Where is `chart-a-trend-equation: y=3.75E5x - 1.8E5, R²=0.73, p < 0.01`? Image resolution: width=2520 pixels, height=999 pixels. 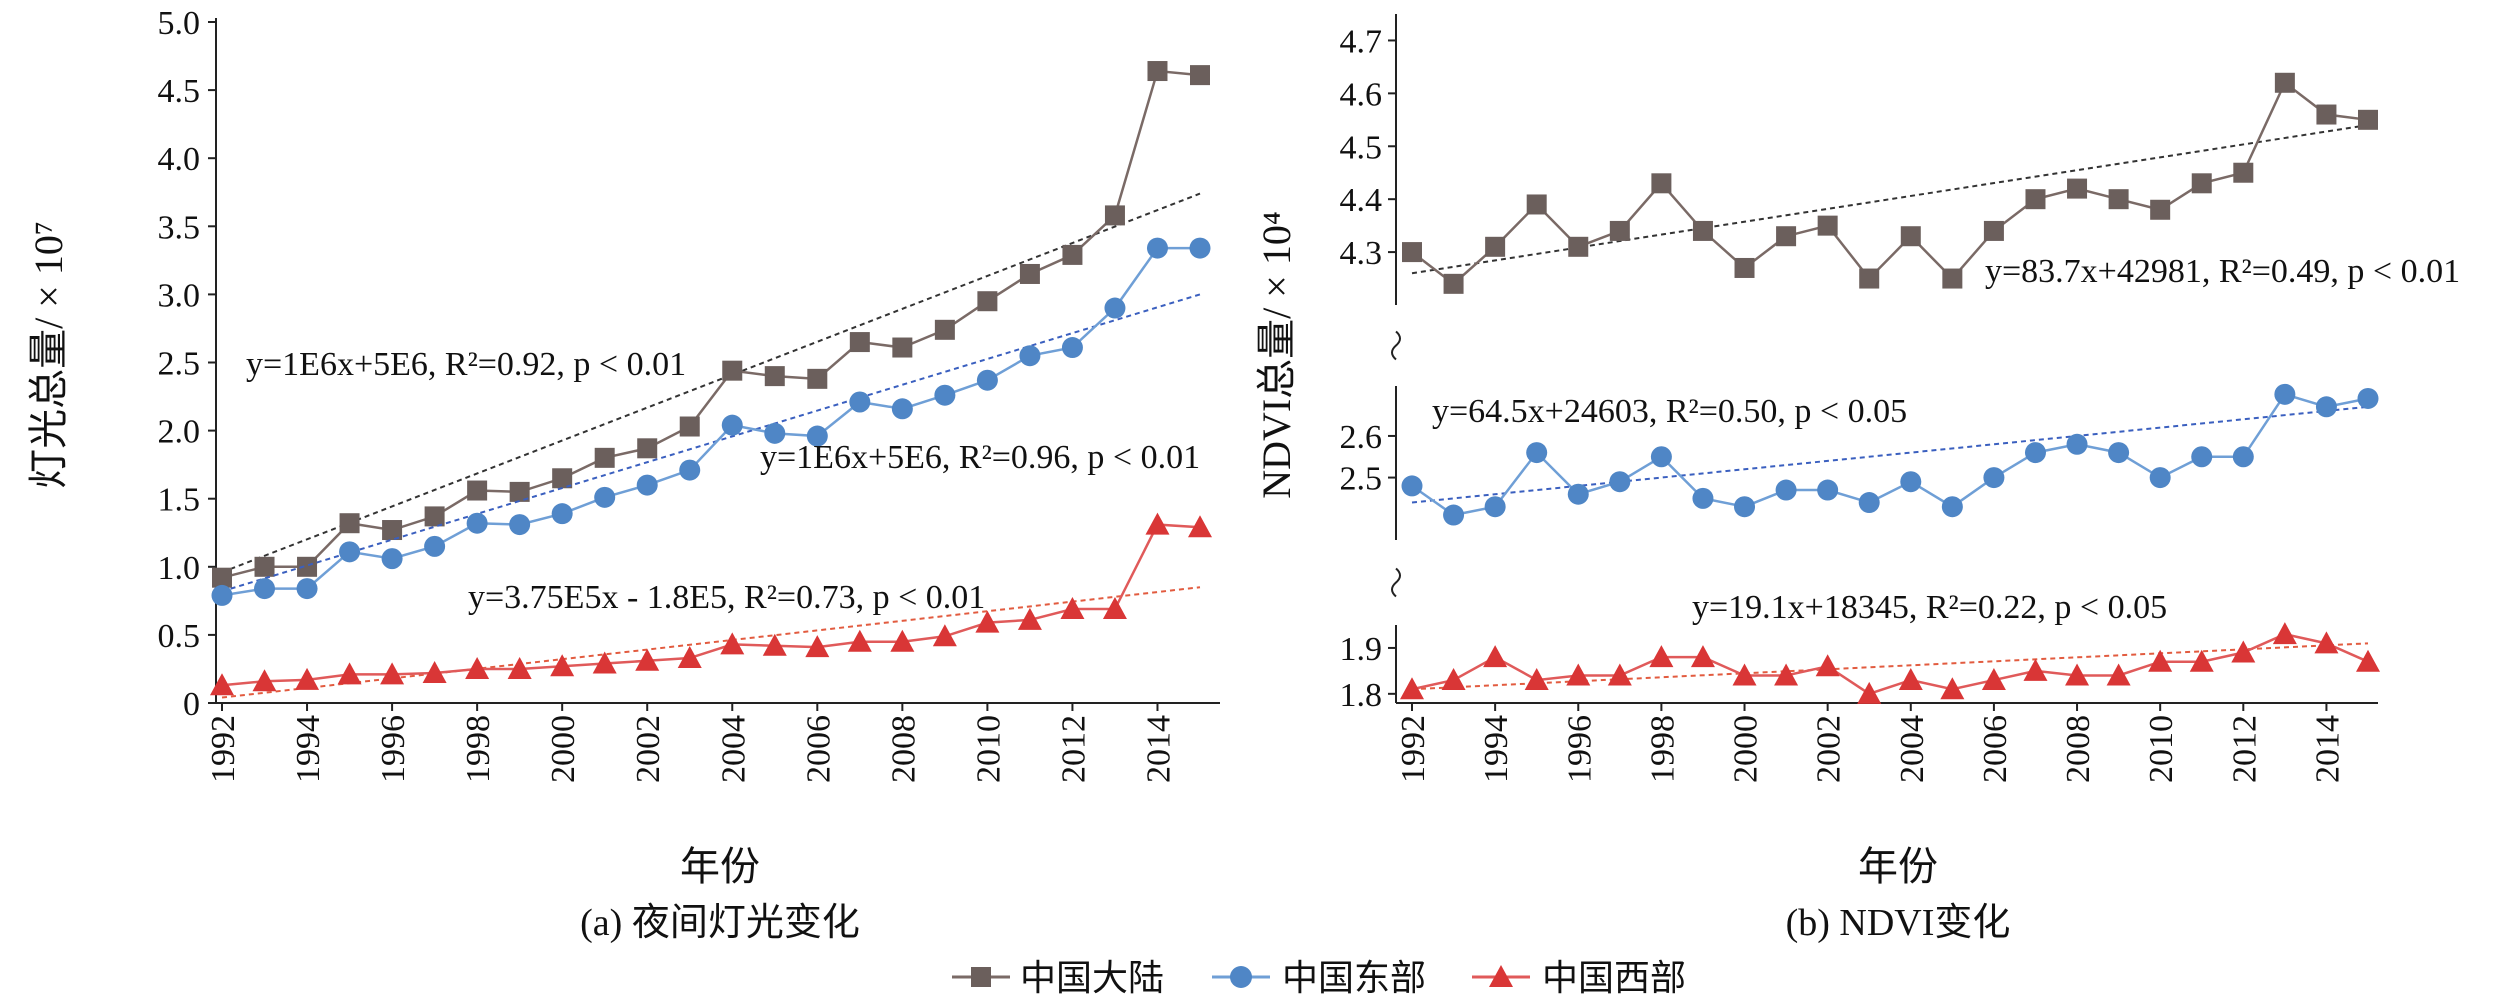
chart-a-trend-equation: y=3.75E5x - 1.8E5, R²=0.73, p < 0.01 is located at coordinates (726, 597).